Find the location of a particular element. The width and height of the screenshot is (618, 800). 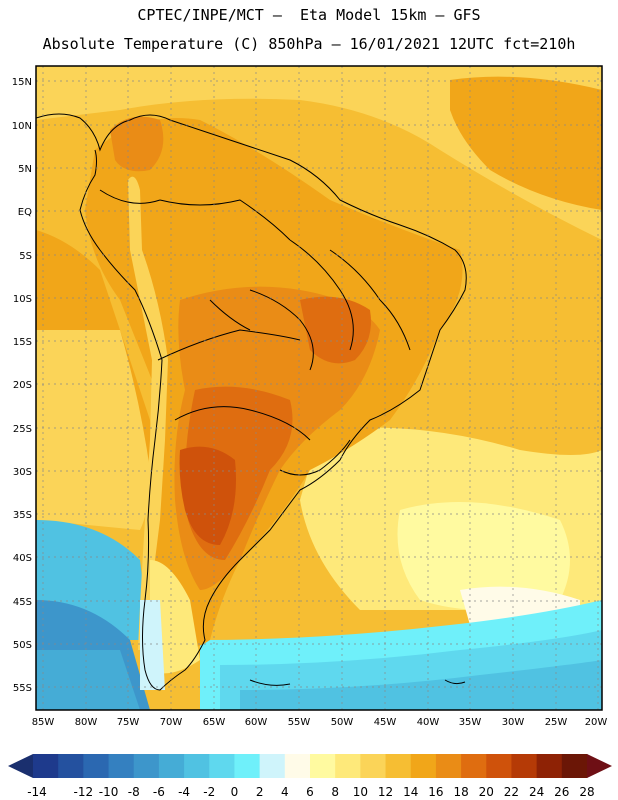

lon-label: 70W is located at coordinates (171, 722).